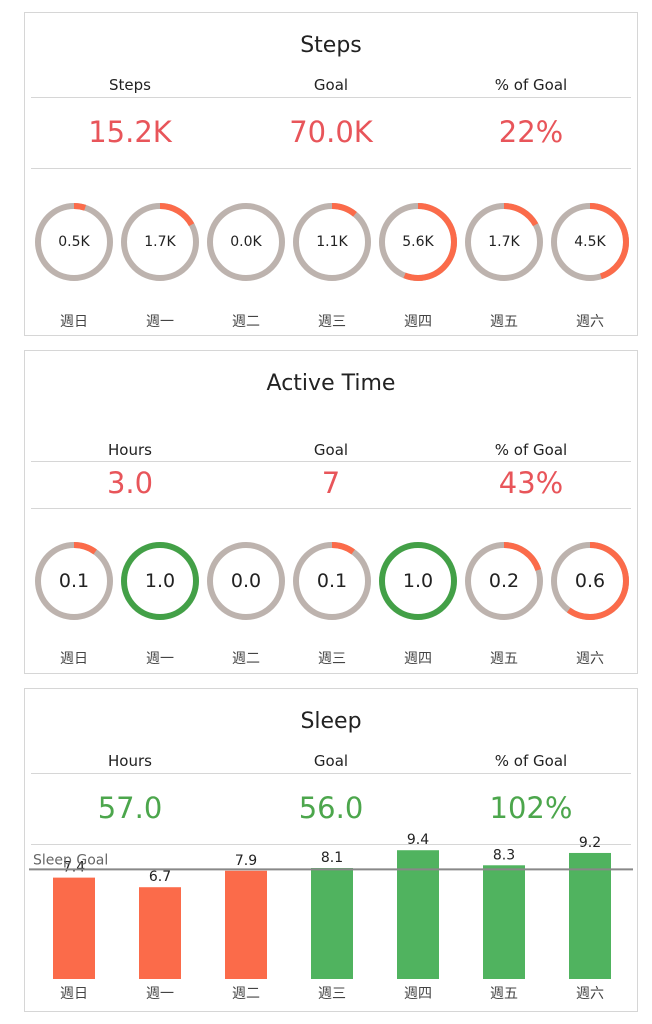 The image size is (652, 1024). What do you see at coordinates (331, 721) in the screenshot?
I see `panel-title: Sleep` at bounding box center [331, 721].